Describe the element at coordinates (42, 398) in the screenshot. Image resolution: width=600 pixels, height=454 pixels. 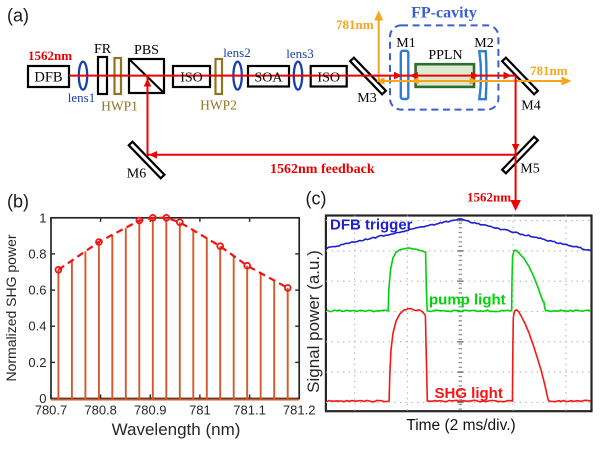
I see `svg-text: 0` at that location.